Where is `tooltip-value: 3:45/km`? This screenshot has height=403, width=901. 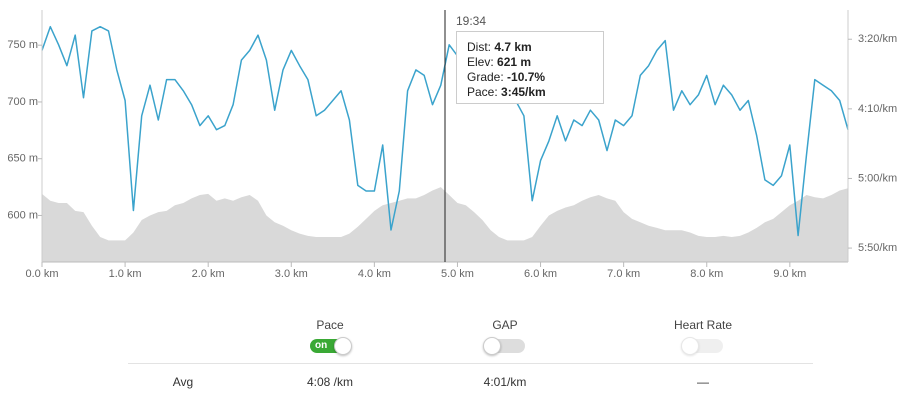
tooltip-value: 3:45/km is located at coordinates (523, 92).